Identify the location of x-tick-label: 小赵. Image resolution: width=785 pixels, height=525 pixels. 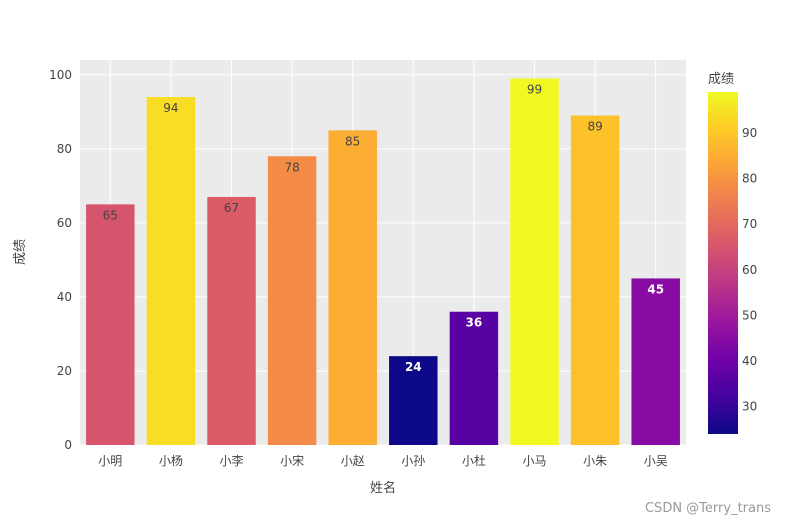
(353, 461).